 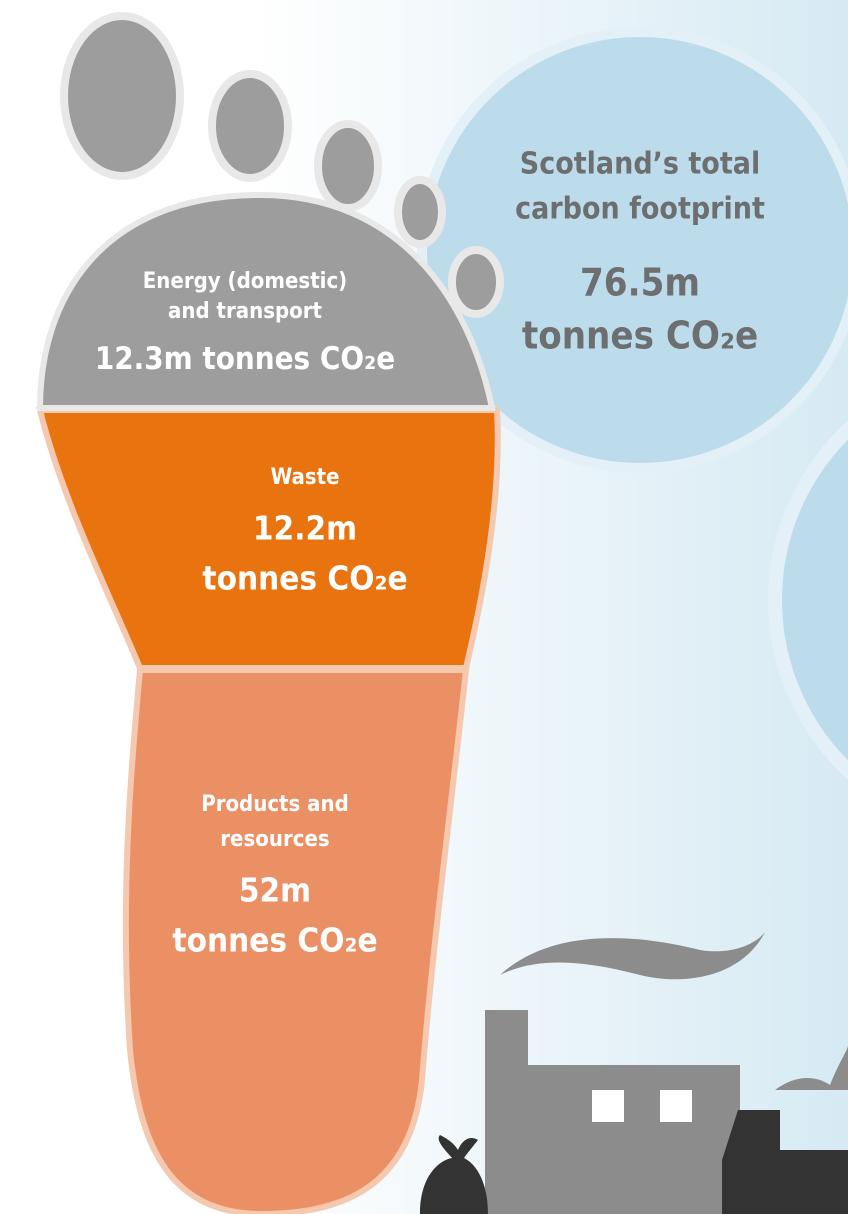 I want to click on callout-value: 76.5m, so click(x=640, y=283).